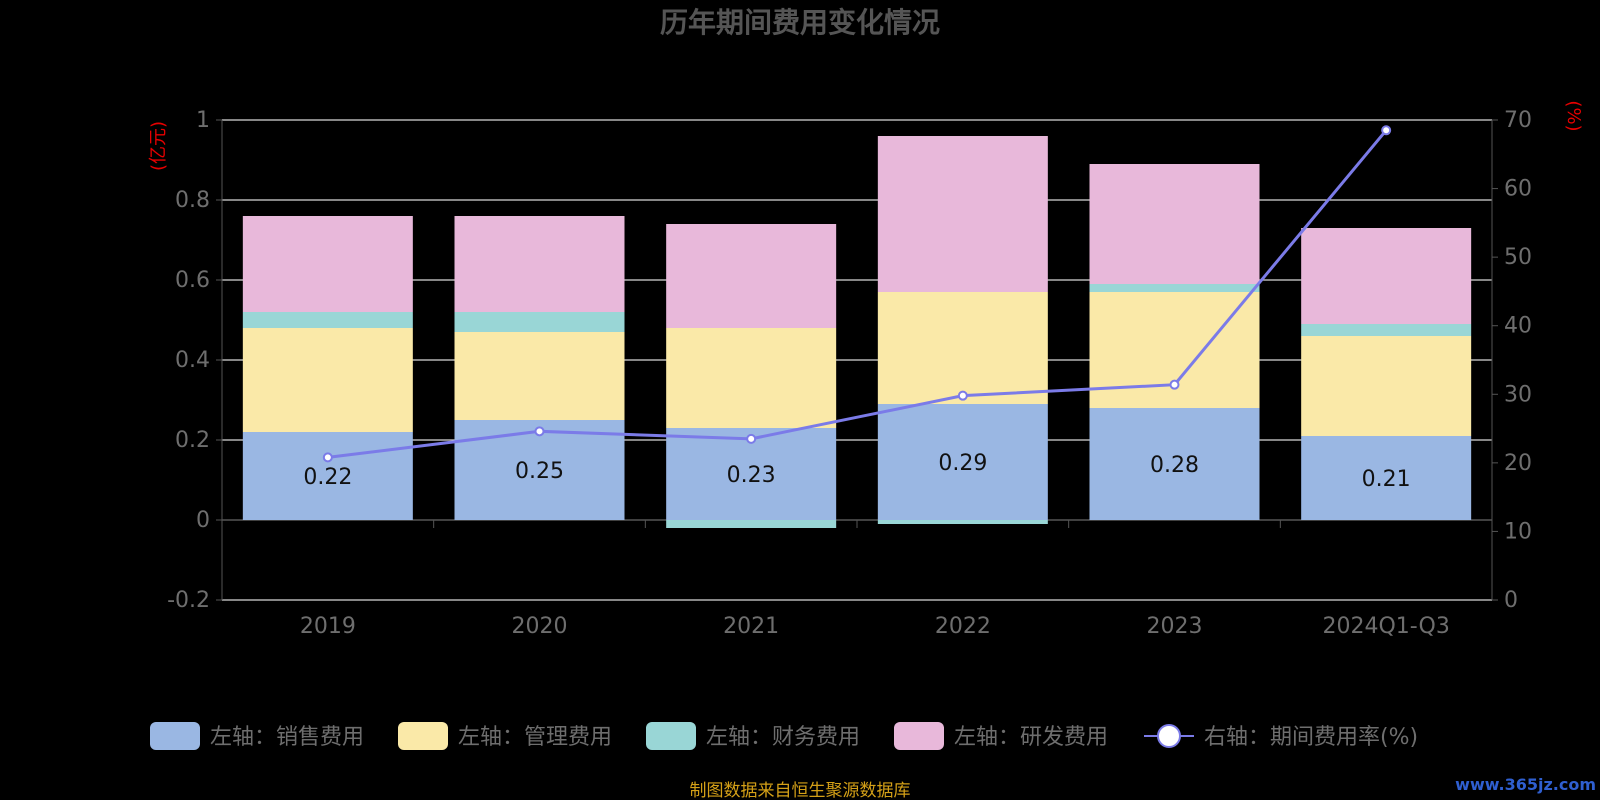 The image size is (1600, 800). I want to click on left-tick-label: 1, so click(203, 120).